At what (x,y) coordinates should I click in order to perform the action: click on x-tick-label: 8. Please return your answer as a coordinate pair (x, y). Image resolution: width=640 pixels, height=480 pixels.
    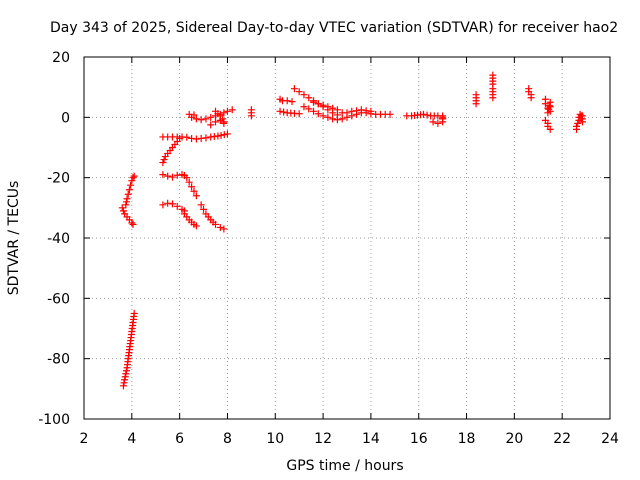
    Looking at the image, I should click on (227, 439).